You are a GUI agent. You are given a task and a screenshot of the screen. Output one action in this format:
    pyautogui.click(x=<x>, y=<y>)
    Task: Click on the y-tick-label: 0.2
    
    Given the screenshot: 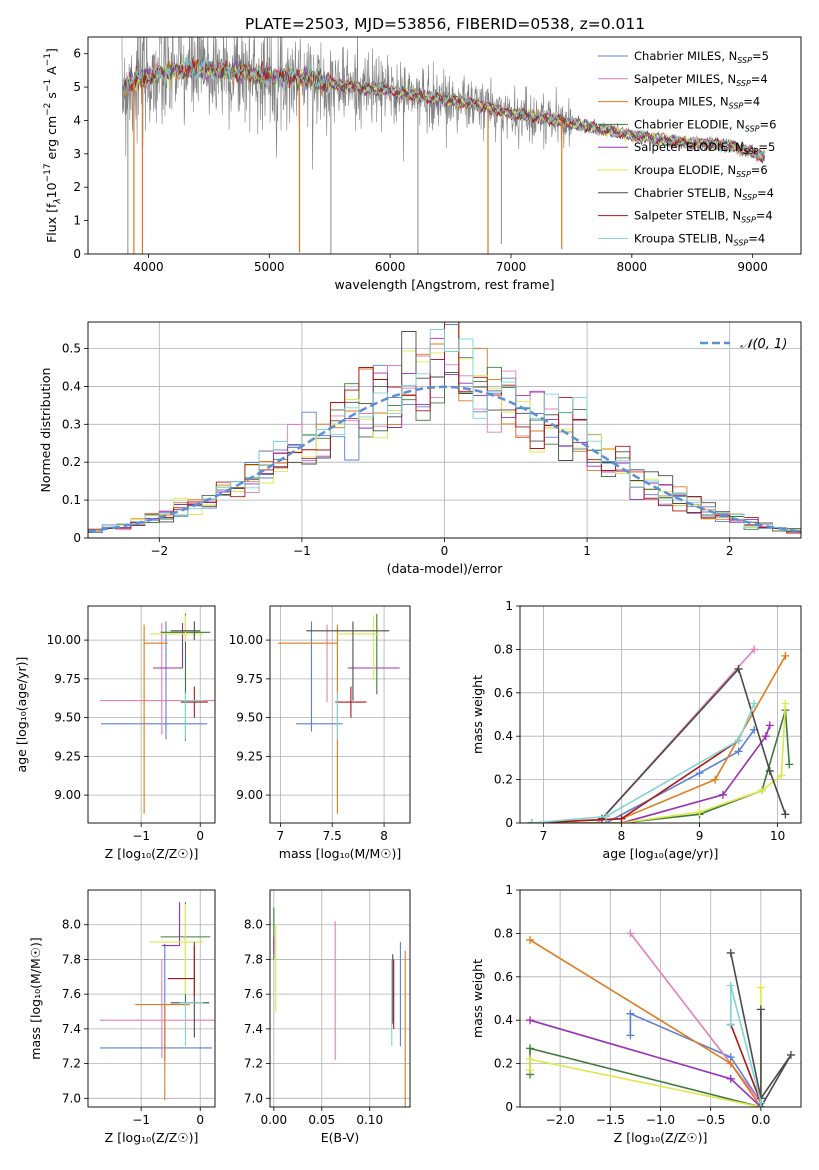 What is the action you would take?
    pyautogui.click(x=503, y=1064)
    